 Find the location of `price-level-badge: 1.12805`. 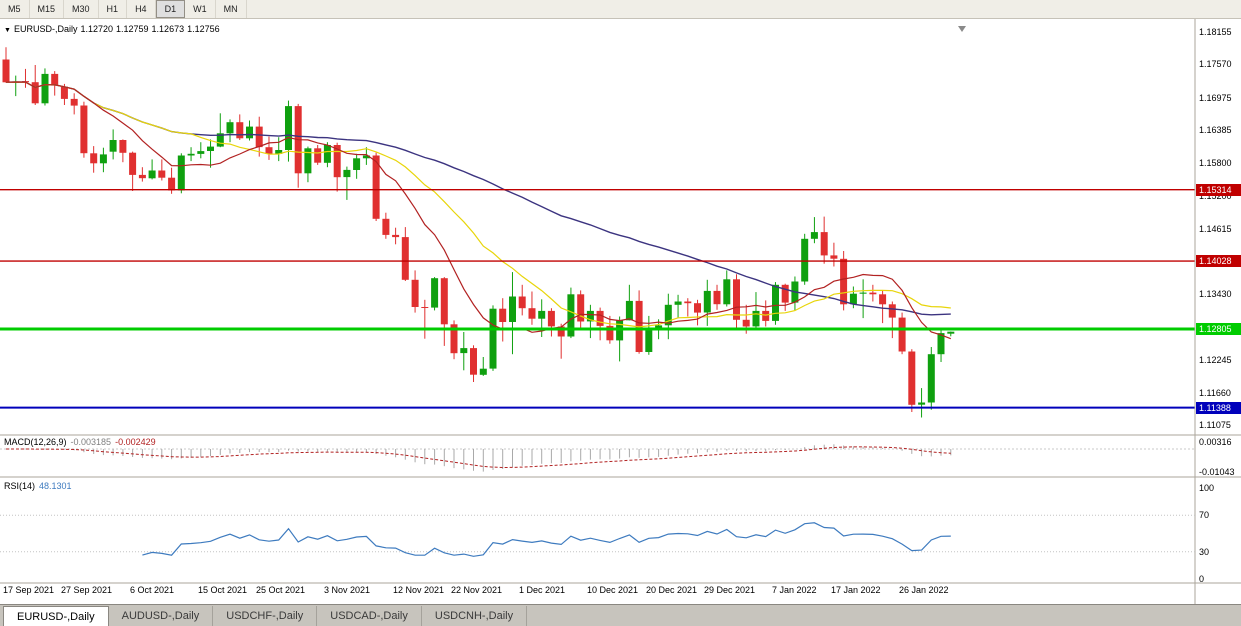

price-level-badge: 1.12805 is located at coordinates (1218, 329).